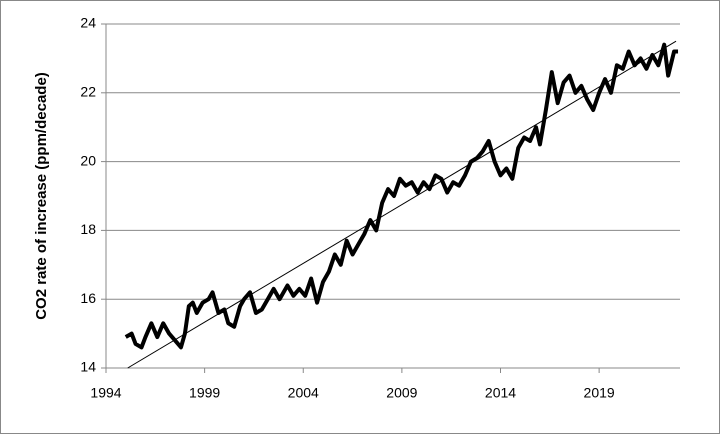 The width and height of the screenshot is (720, 434). Describe the element at coordinates (88, 298) in the screenshot. I see `y-tick-label: 16` at that location.